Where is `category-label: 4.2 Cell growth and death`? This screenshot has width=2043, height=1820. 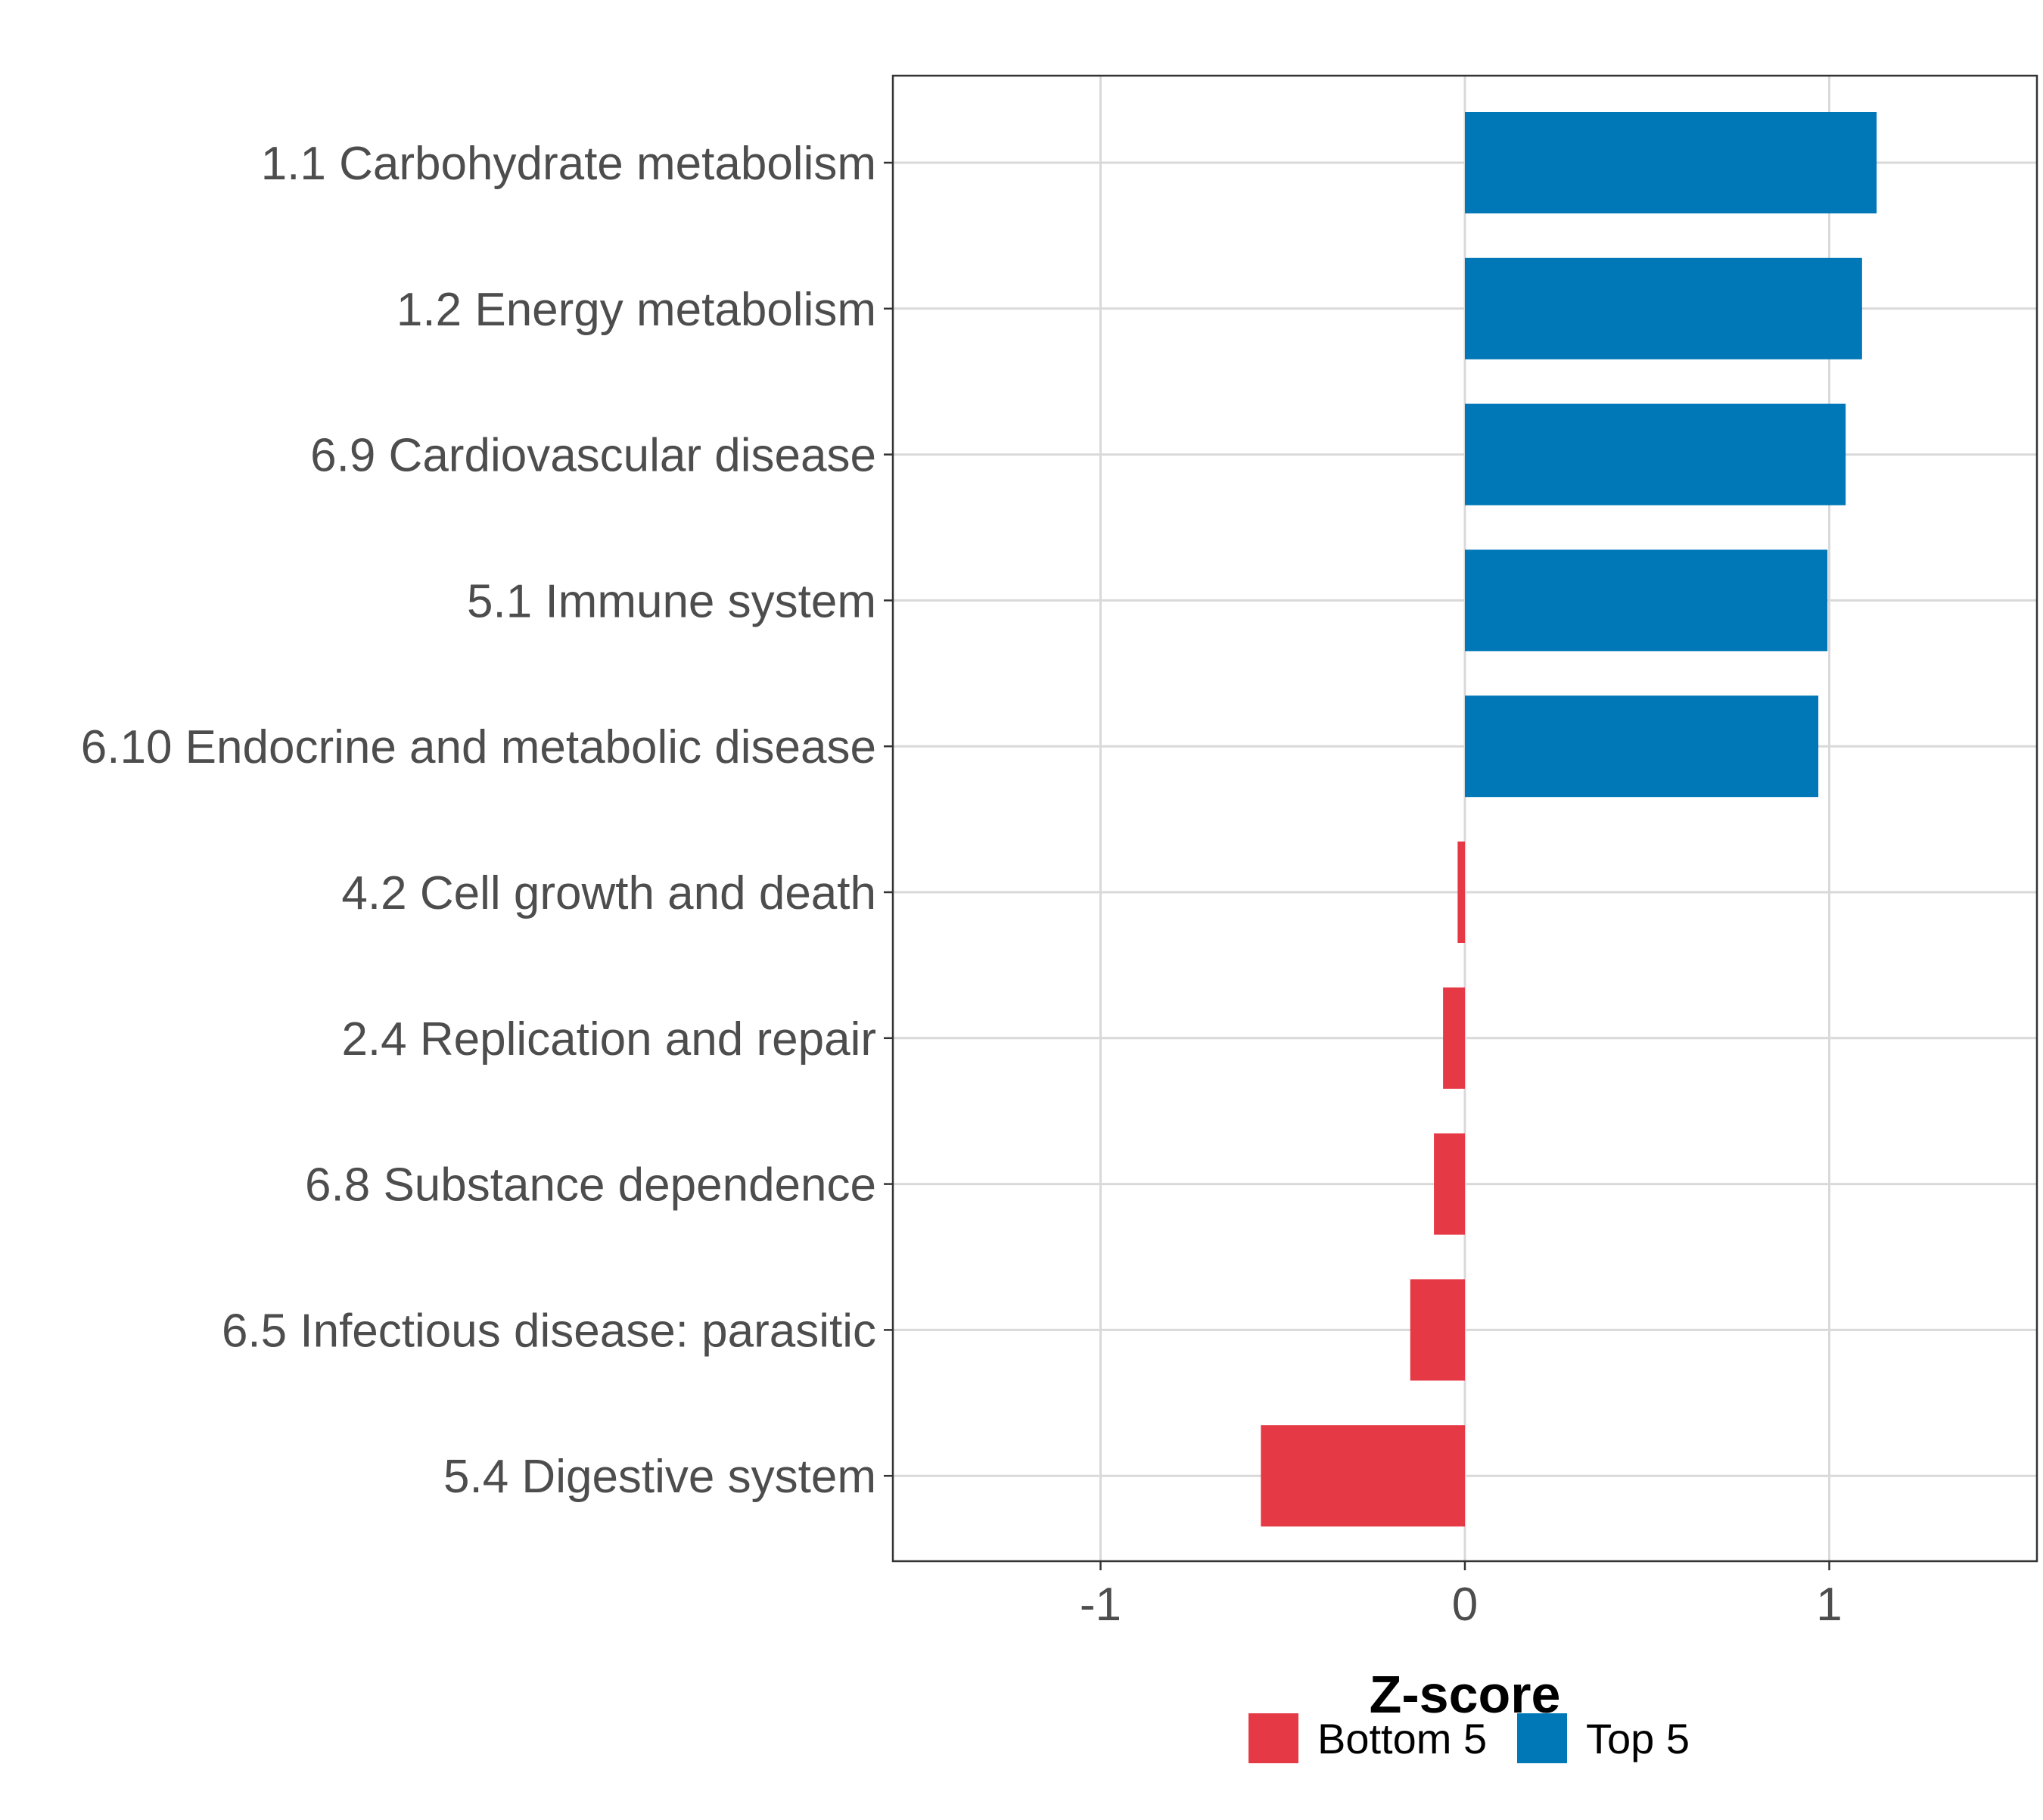 category-label: 4.2 Cell growth and death is located at coordinates (608, 893).